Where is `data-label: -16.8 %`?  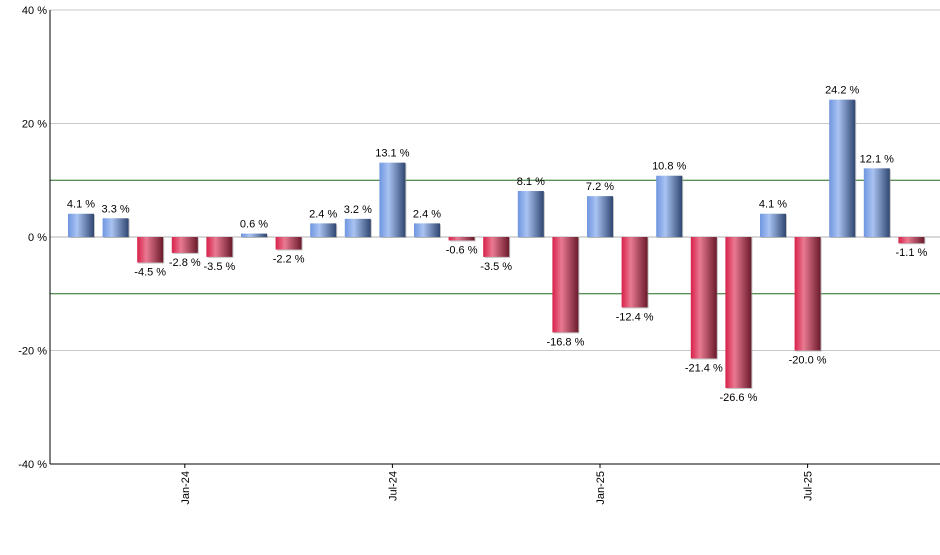
data-label: -16.8 % is located at coordinates (565, 342).